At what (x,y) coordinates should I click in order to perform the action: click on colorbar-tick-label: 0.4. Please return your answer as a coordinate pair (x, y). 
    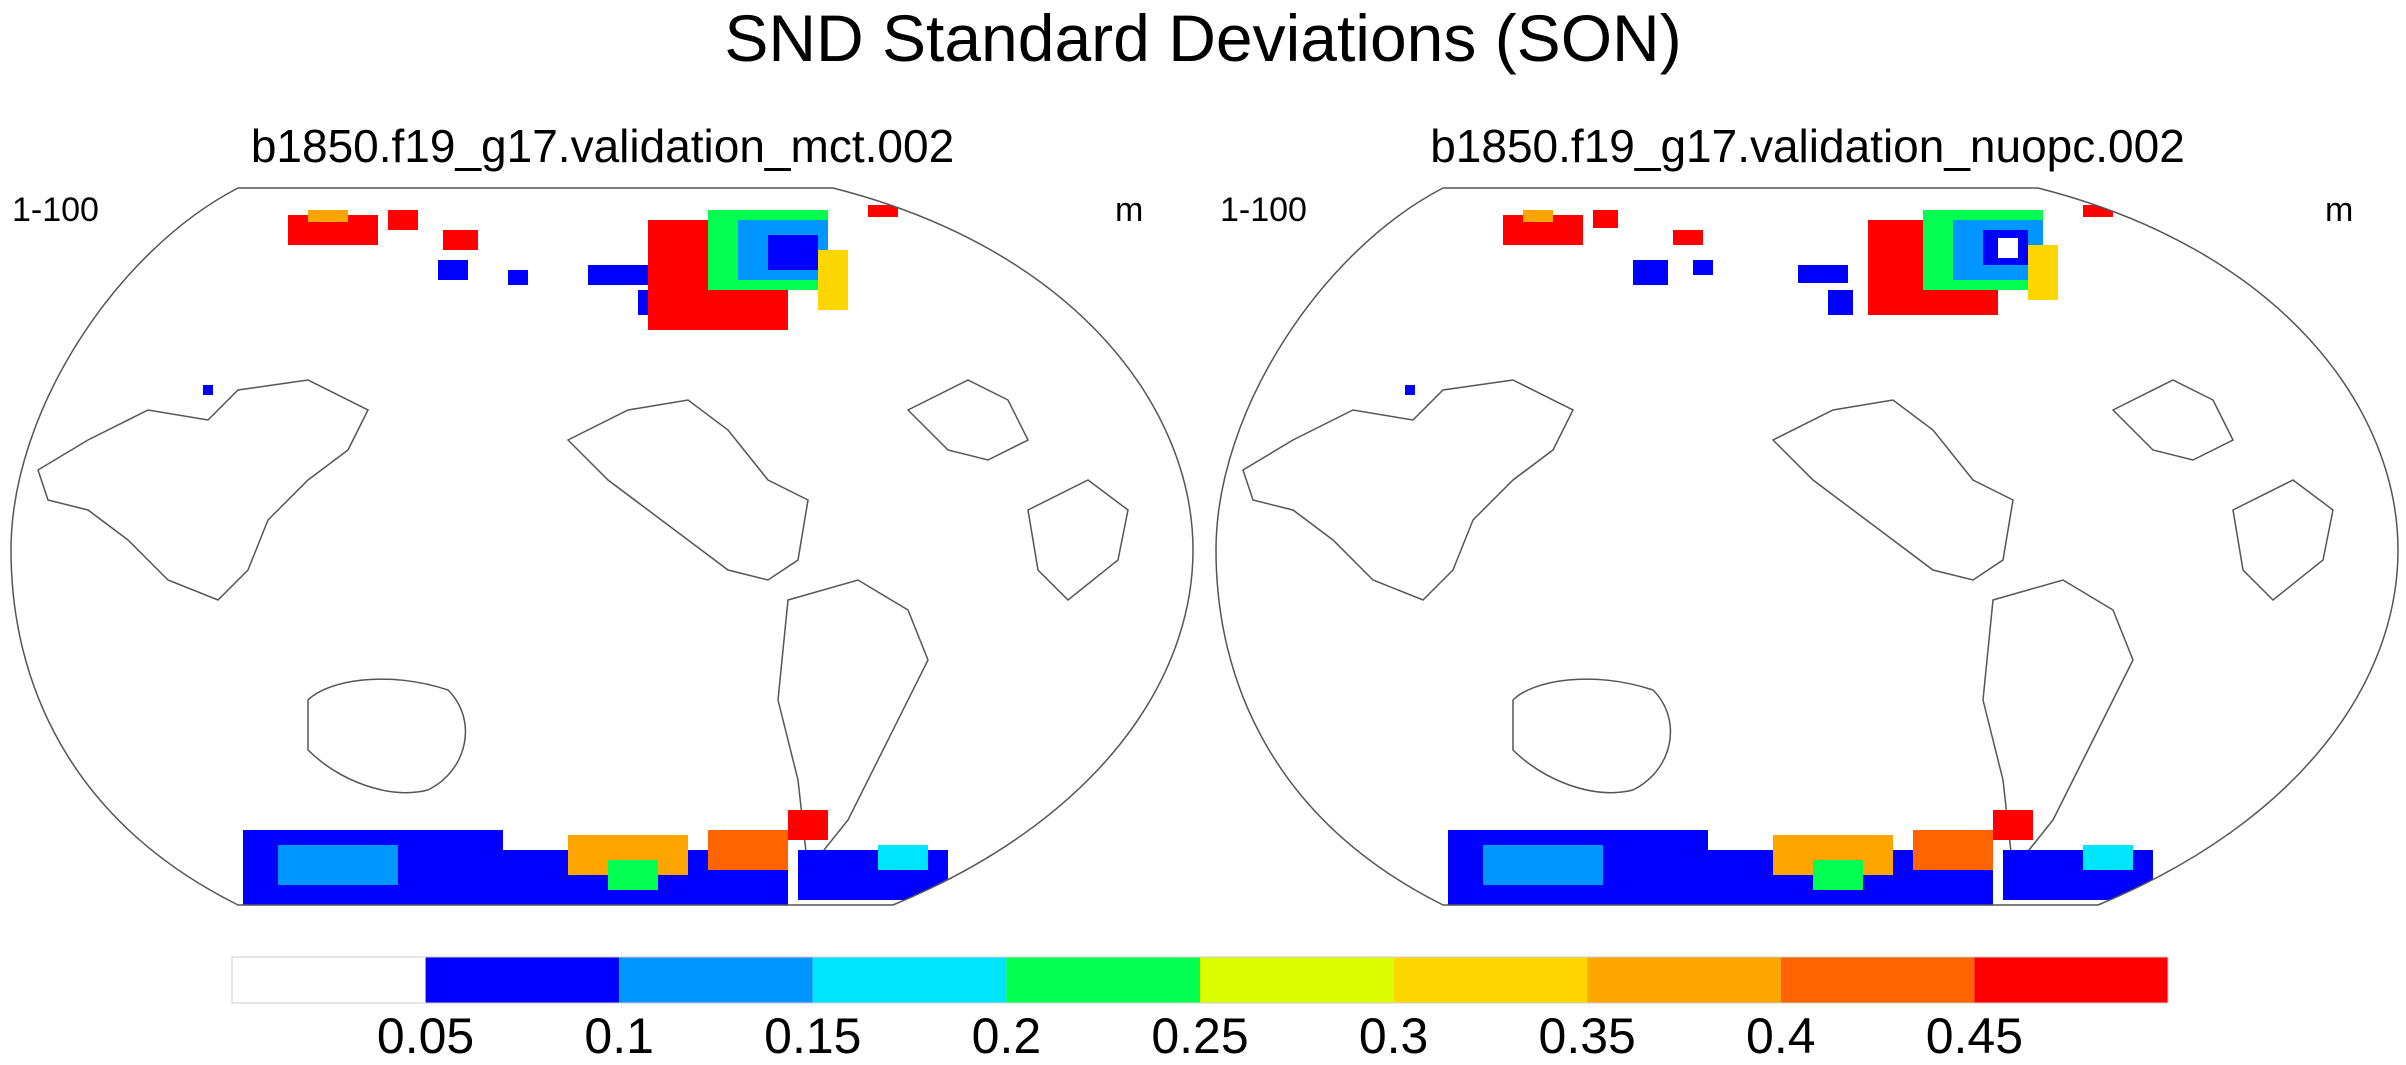
    Looking at the image, I should click on (1781, 1036).